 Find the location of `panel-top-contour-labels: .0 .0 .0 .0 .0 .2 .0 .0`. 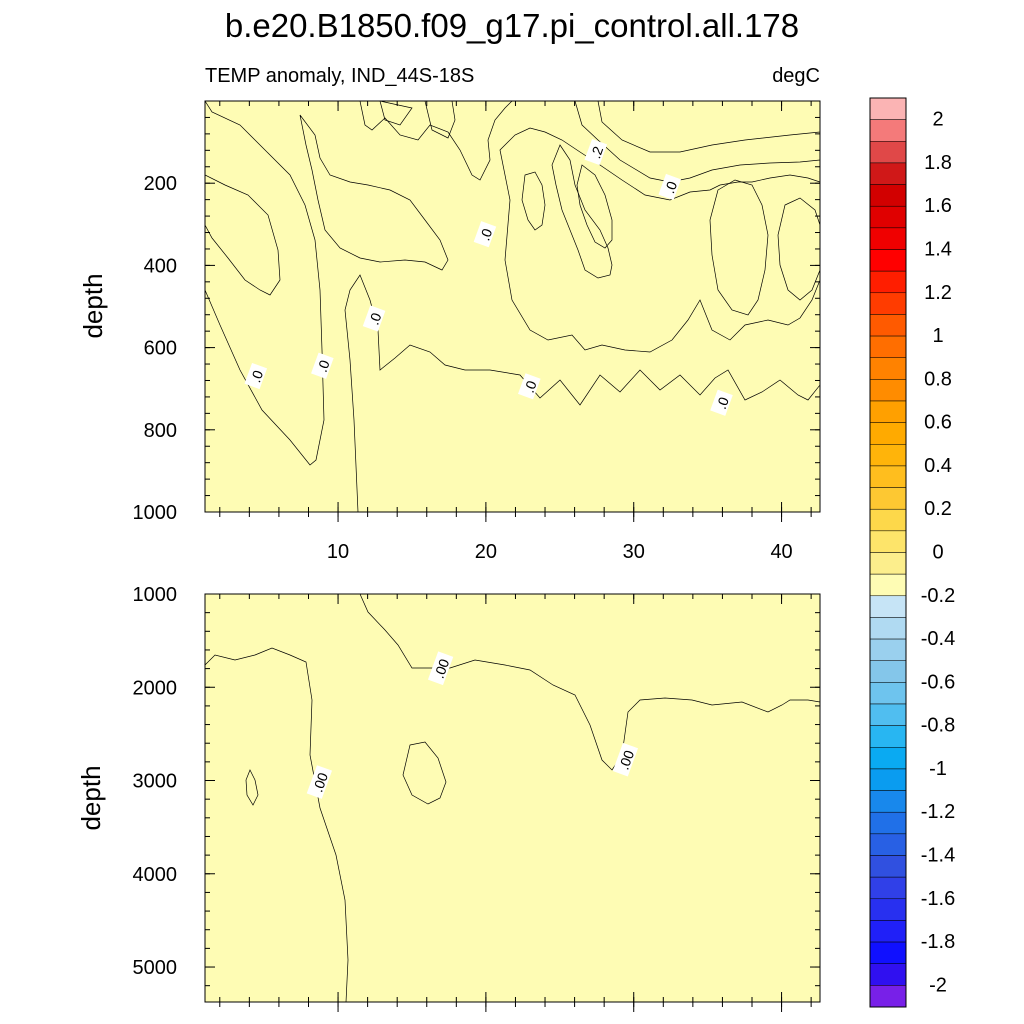

panel-top-contour-labels: .0 .0 .0 .0 .0 .2 .0 .0 is located at coordinates (488, 277).